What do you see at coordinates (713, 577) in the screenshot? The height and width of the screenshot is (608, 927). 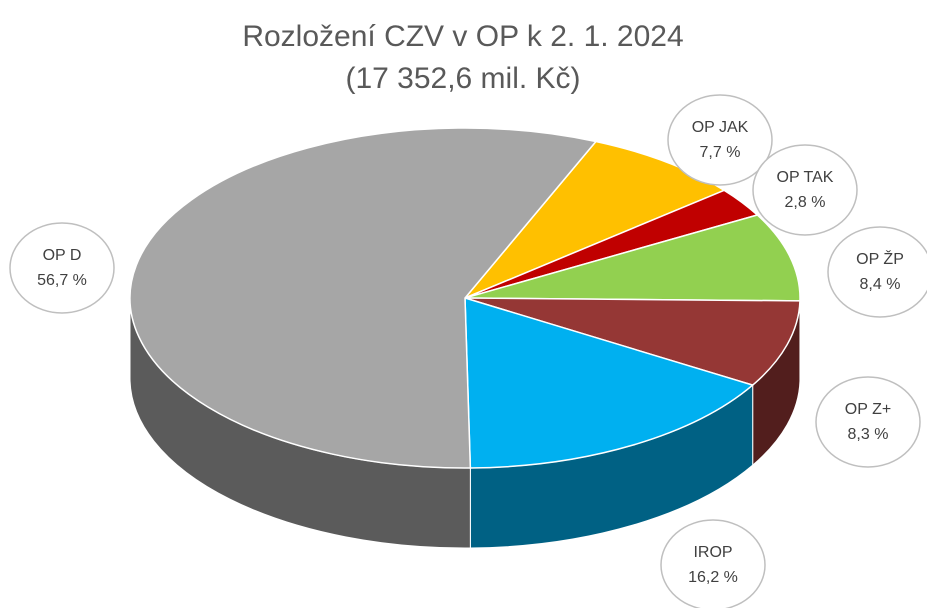 I see `data-label-value: 16,2 %` at bounding box center [713, 577].